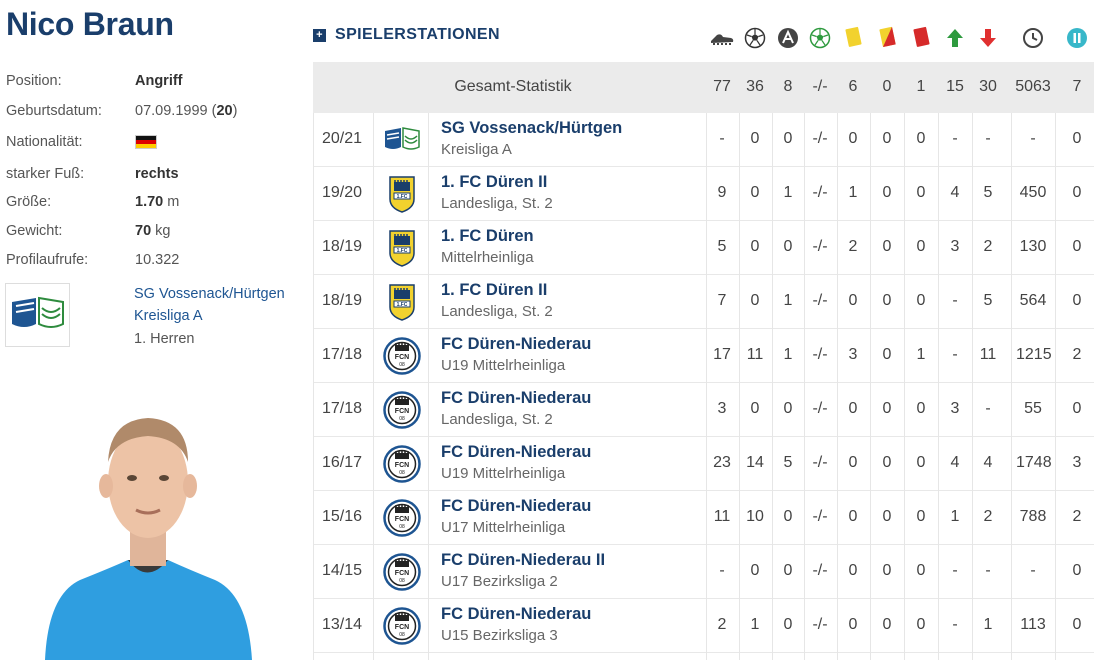  Describe the element at coordinates (988, 38) in the screenshot. I see `sub-out-icon` at that location.